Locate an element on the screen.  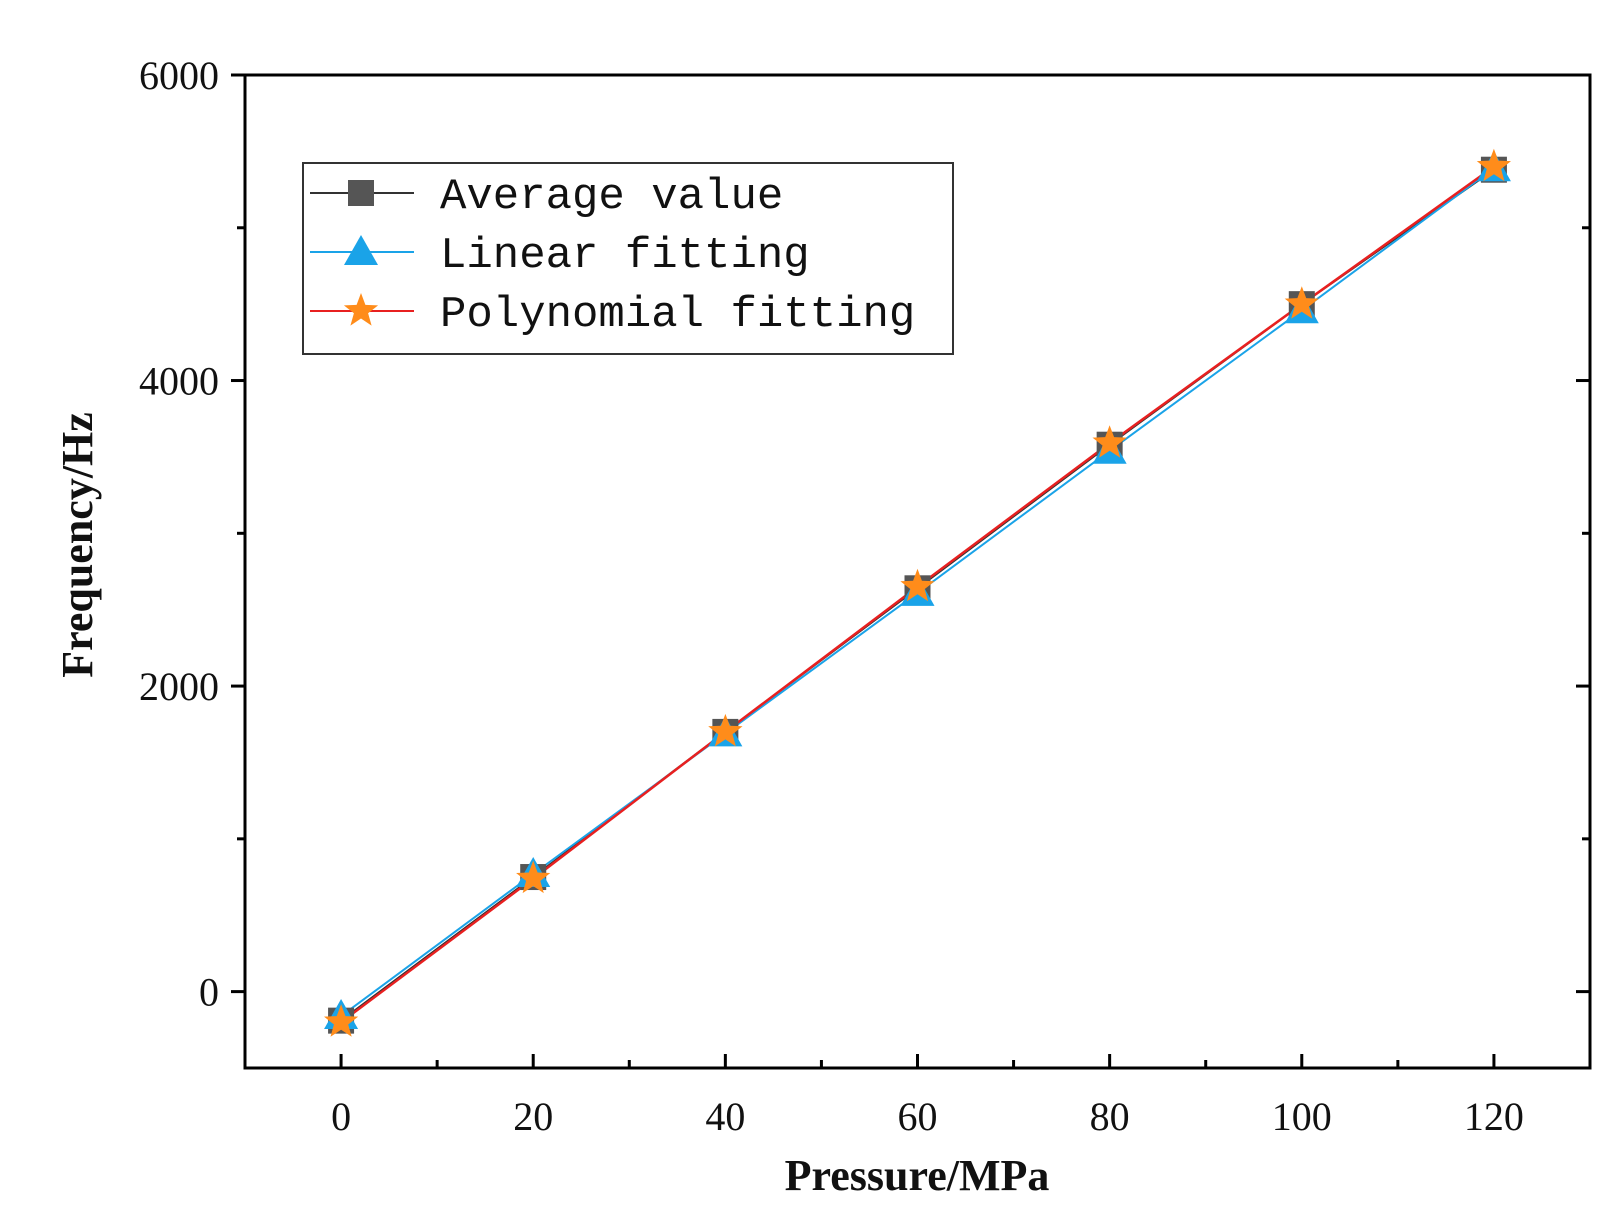
x-tick-label: 60 is located at coordinates (918, 1116).